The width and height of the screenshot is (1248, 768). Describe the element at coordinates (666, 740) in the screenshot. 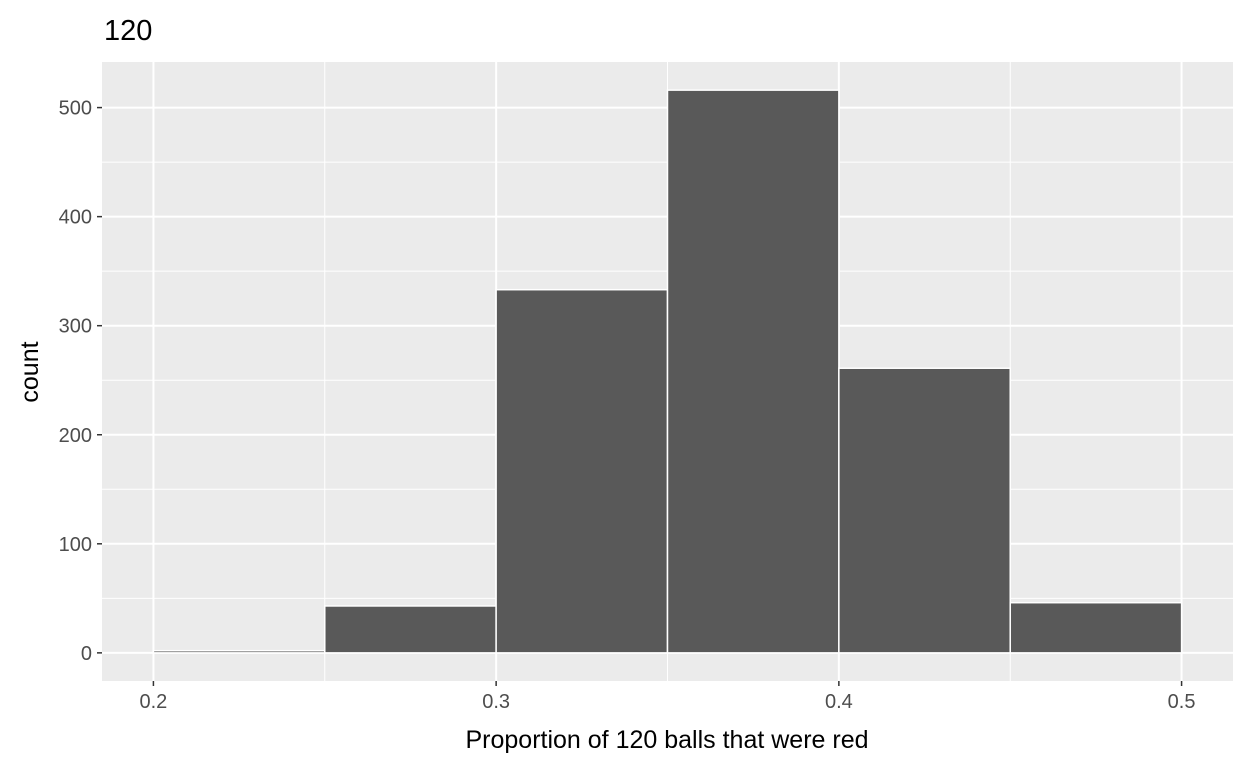

I see `x-axis-title: Proportion of 120 balls that were red` at that location.